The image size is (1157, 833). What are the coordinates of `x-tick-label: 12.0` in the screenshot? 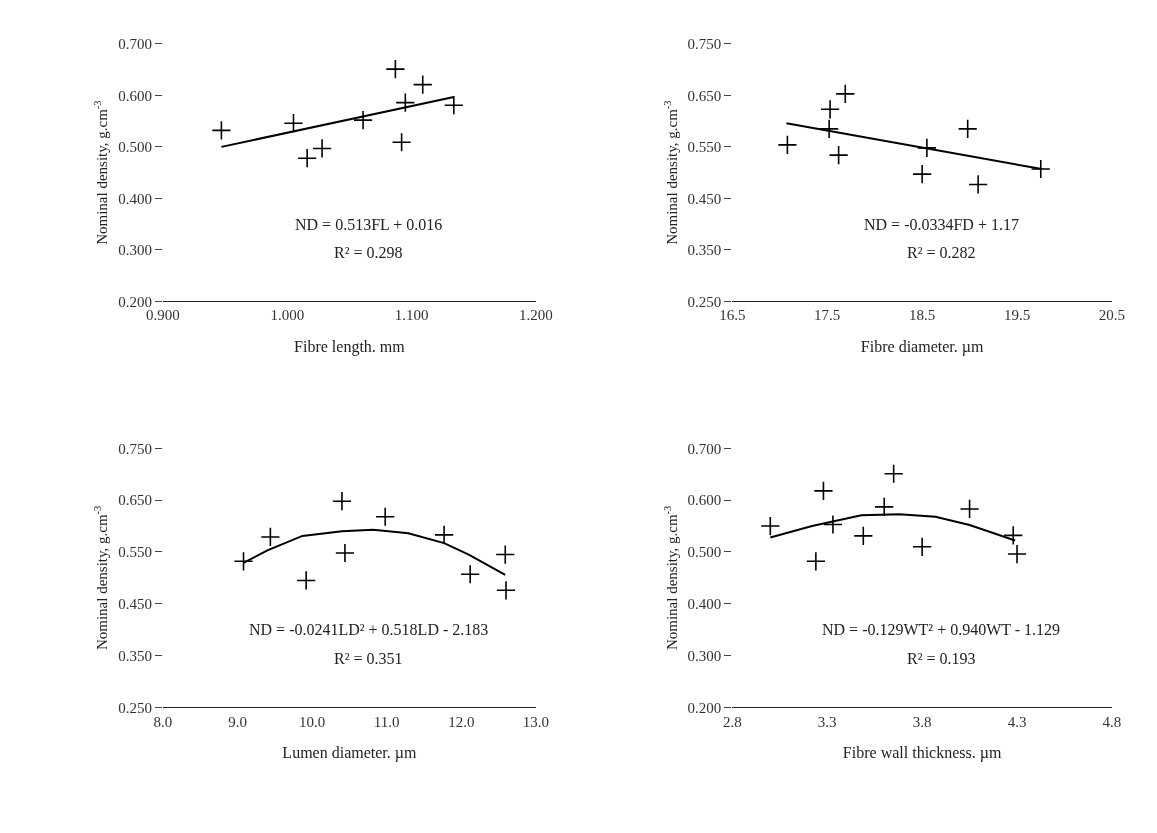 It's located at (461, 721).